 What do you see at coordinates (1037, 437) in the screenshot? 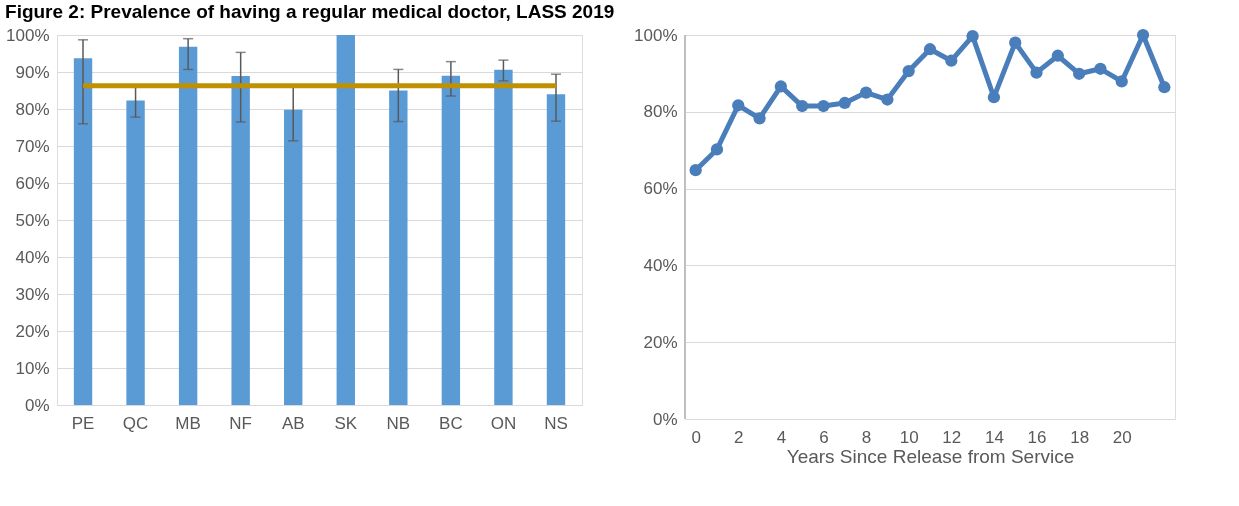
I see `x-tick-label: 16` at bounding box center [1037, 437].